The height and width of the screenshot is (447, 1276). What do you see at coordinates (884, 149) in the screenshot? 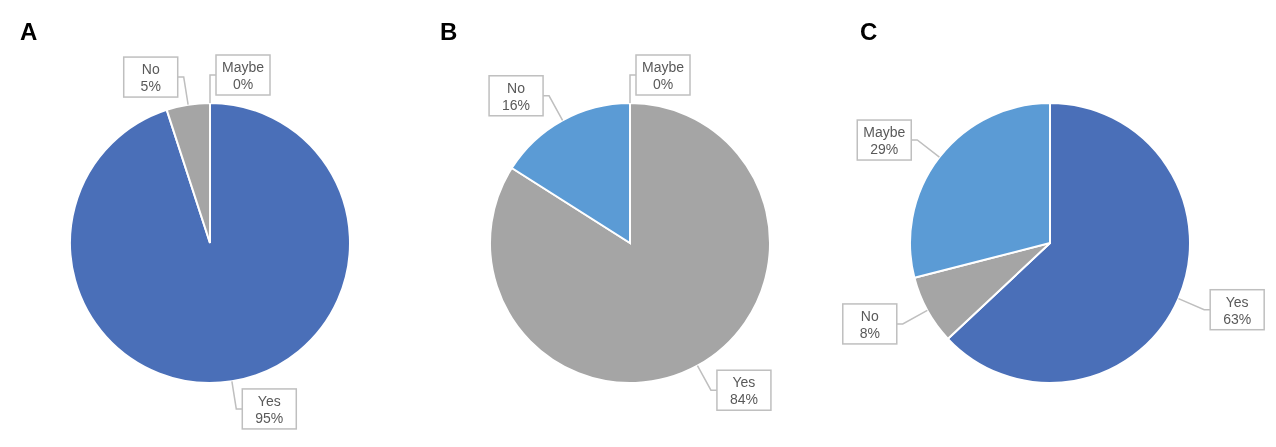
I see `data-label: 29%` at bounding box center [884, 149].